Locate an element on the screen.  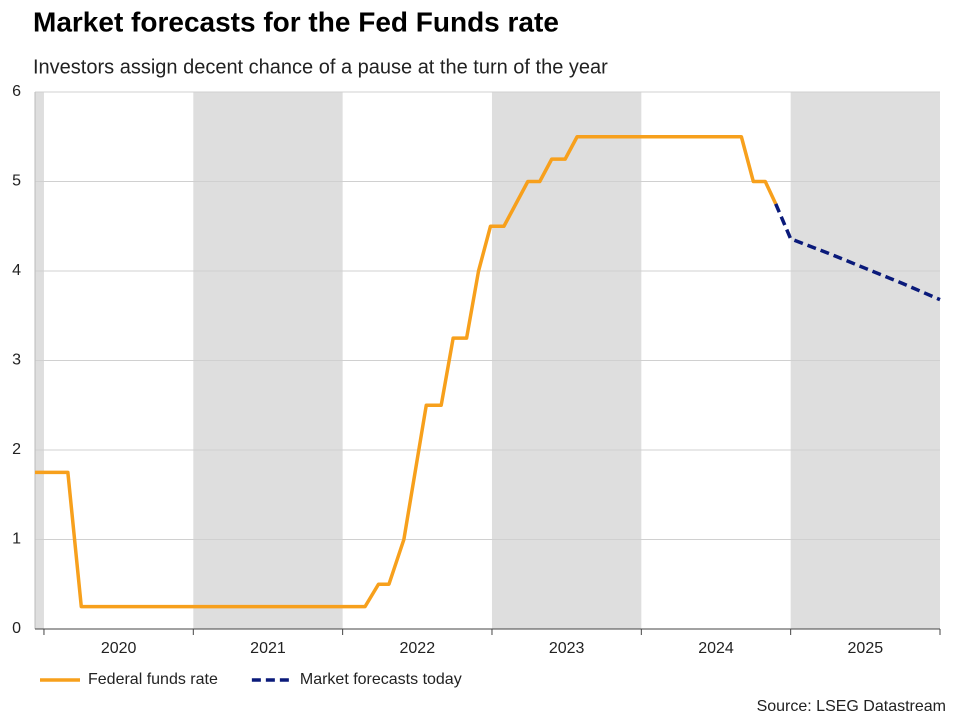
x-tick-label: 2023 is located at coordinates (567, 648).